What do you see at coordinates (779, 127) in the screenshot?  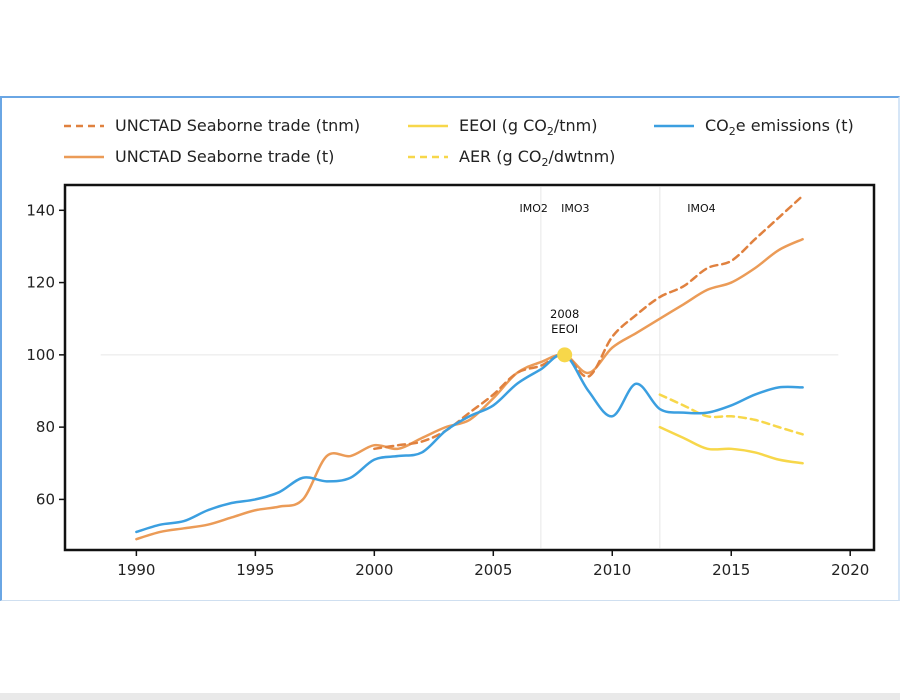 I see `legend-label-co2e: CO2e emissions (t)` at bounding box center [779, 127].